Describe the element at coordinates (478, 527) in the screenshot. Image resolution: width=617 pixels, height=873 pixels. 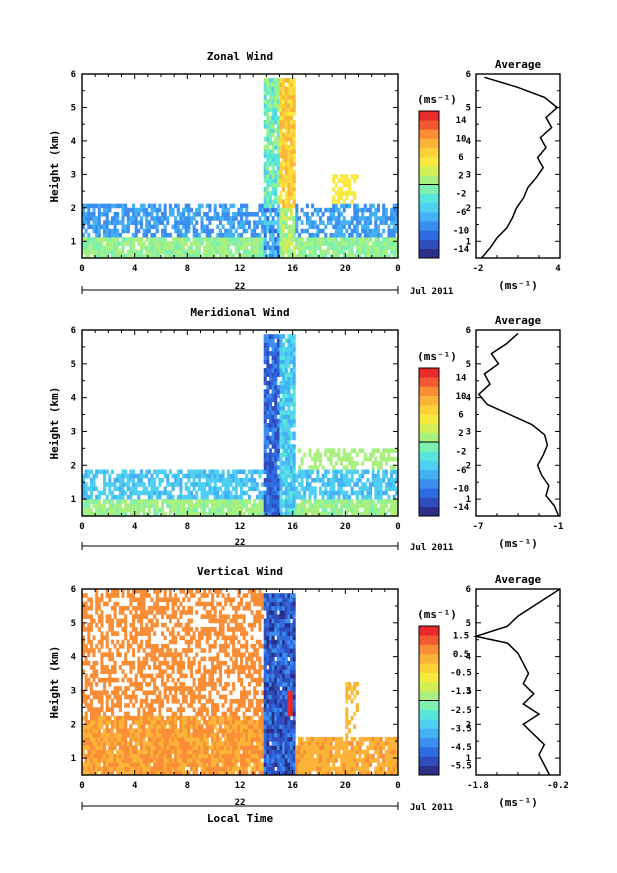
I see `average-x-tick-label: -7` at that location.